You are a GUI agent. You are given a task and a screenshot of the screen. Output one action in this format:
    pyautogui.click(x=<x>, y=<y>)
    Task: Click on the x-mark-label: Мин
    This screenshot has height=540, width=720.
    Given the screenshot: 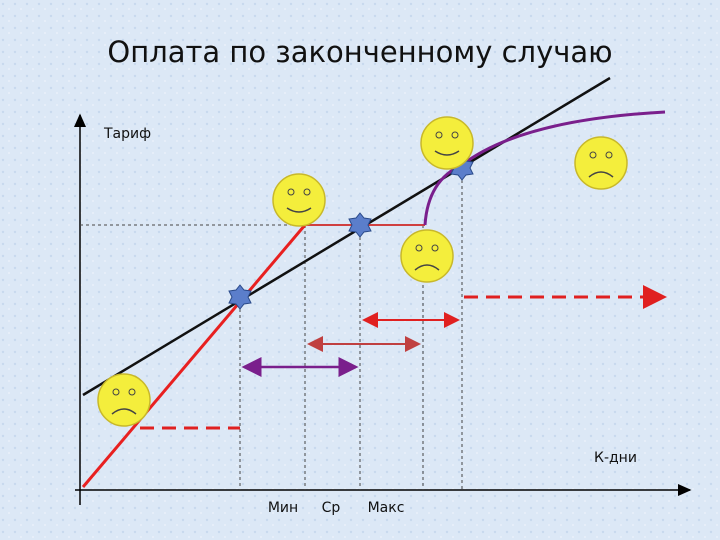 What is the action you would take?
    pyautogui.click(x=283, y=508)
    